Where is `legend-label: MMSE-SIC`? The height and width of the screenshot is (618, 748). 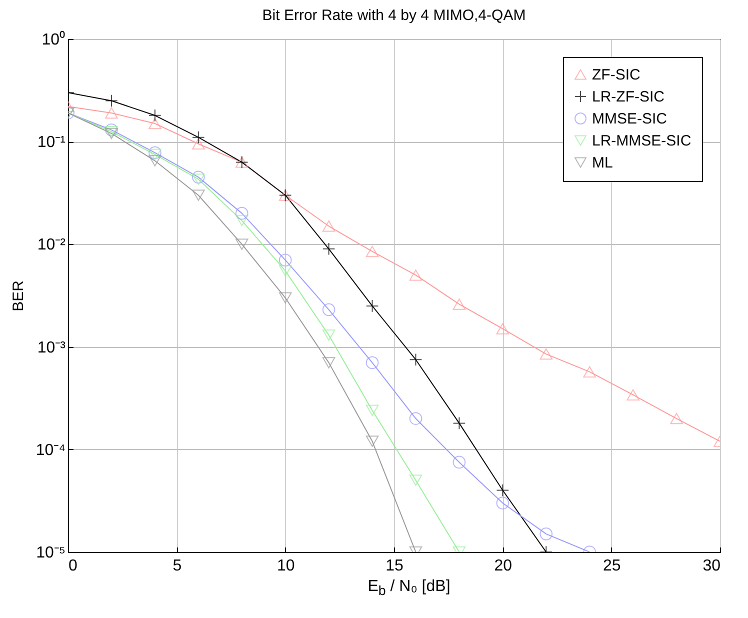
legend-label: MMSE-SIC is located at coordinates (630, 119).